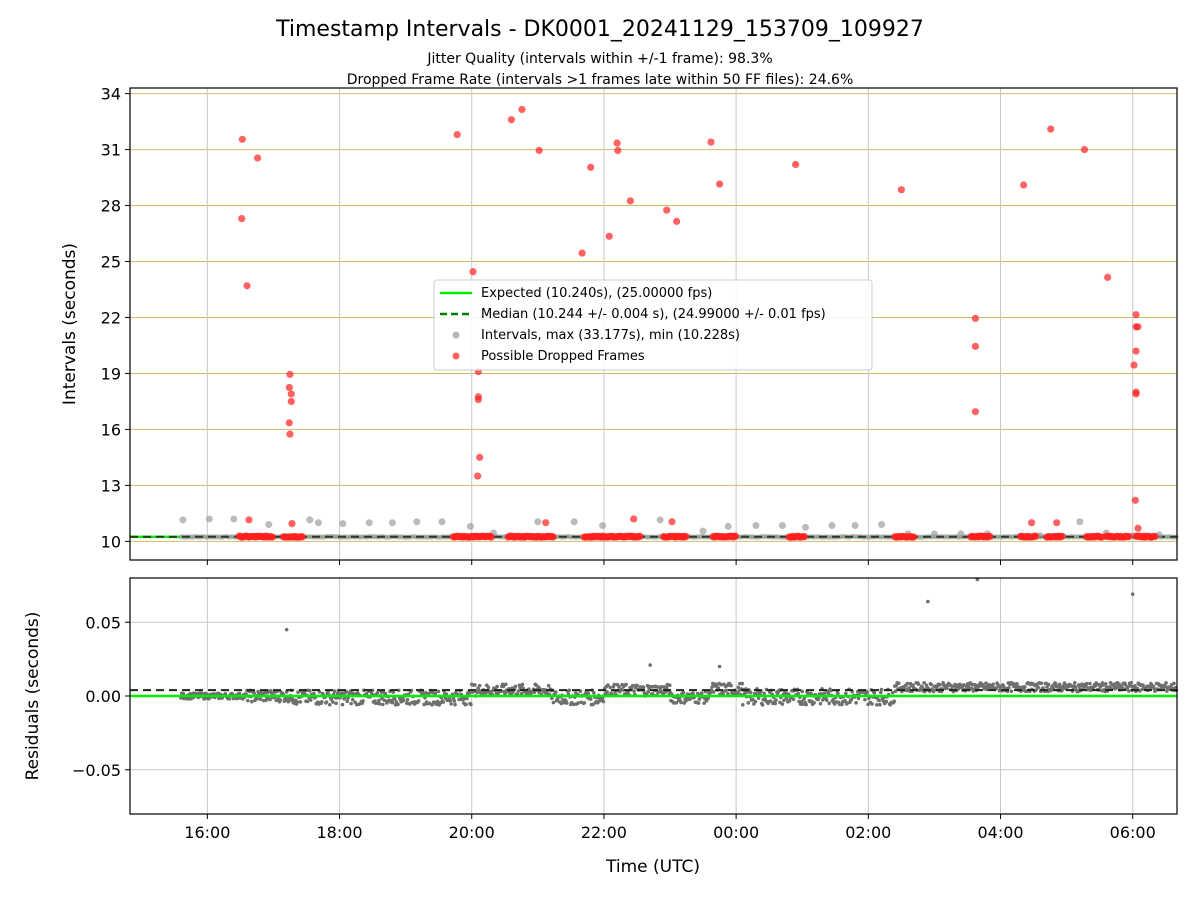 This screenshot has width=1200, height=900. I want to click on residuals-y-ticks: −0.05 0.00 0.05, so click(101, 696).